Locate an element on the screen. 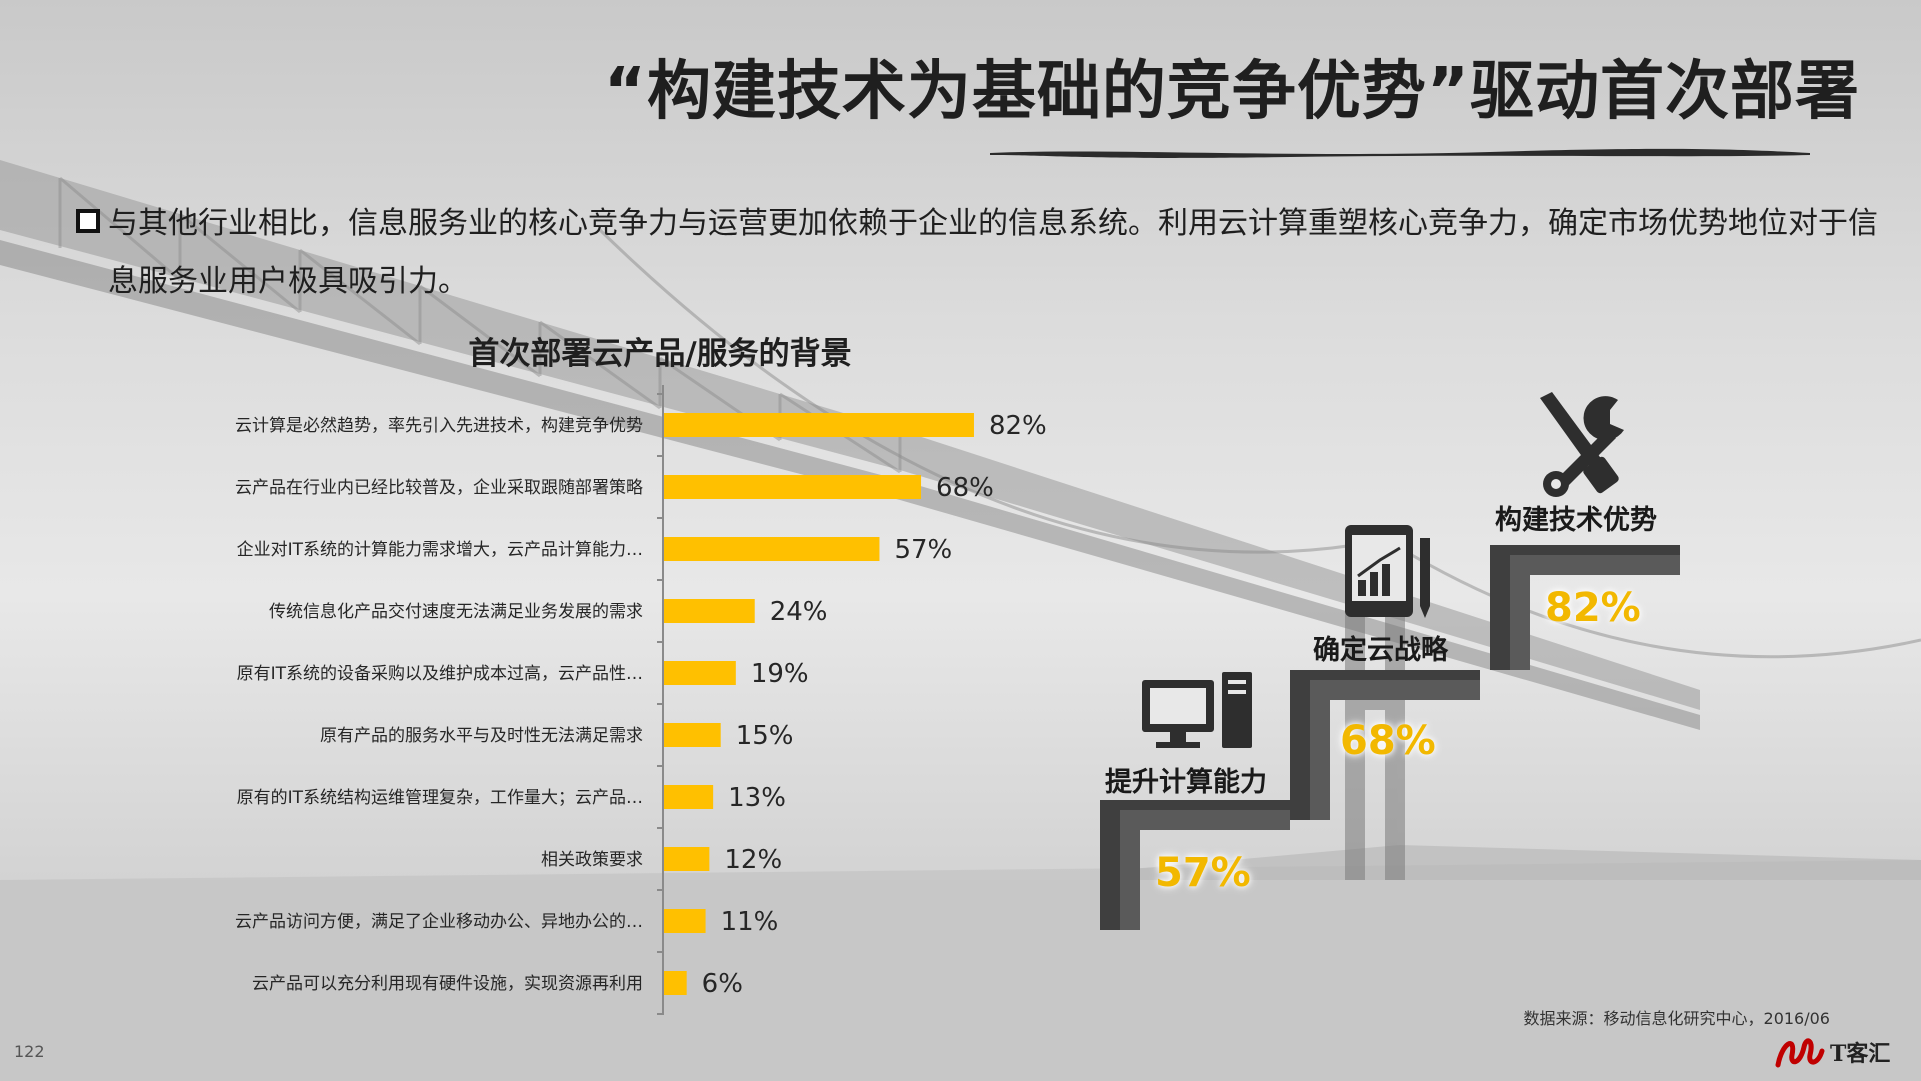 The image size is (1921, 1081). bar-value-label: 6% is located at coordinates (722, 984).